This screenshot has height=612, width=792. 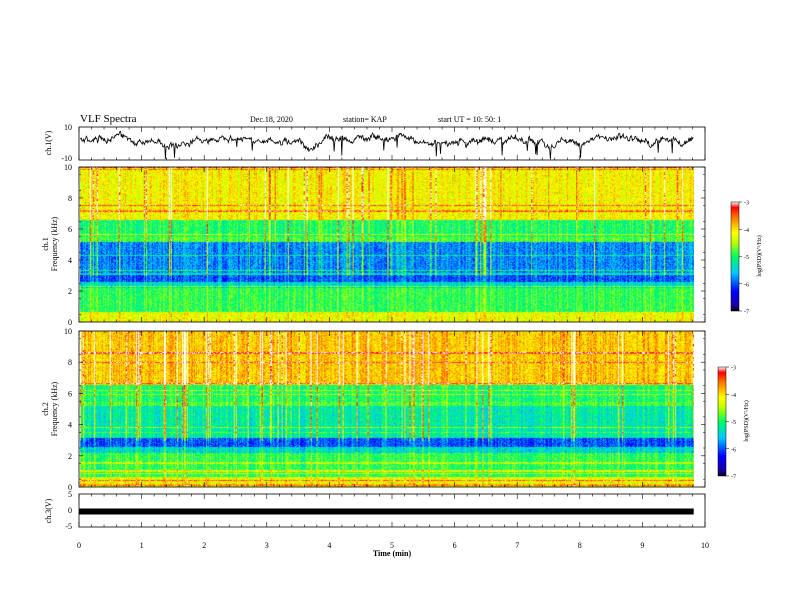 I want to click on time-tick-label: 8, so click(x=580, y=545).